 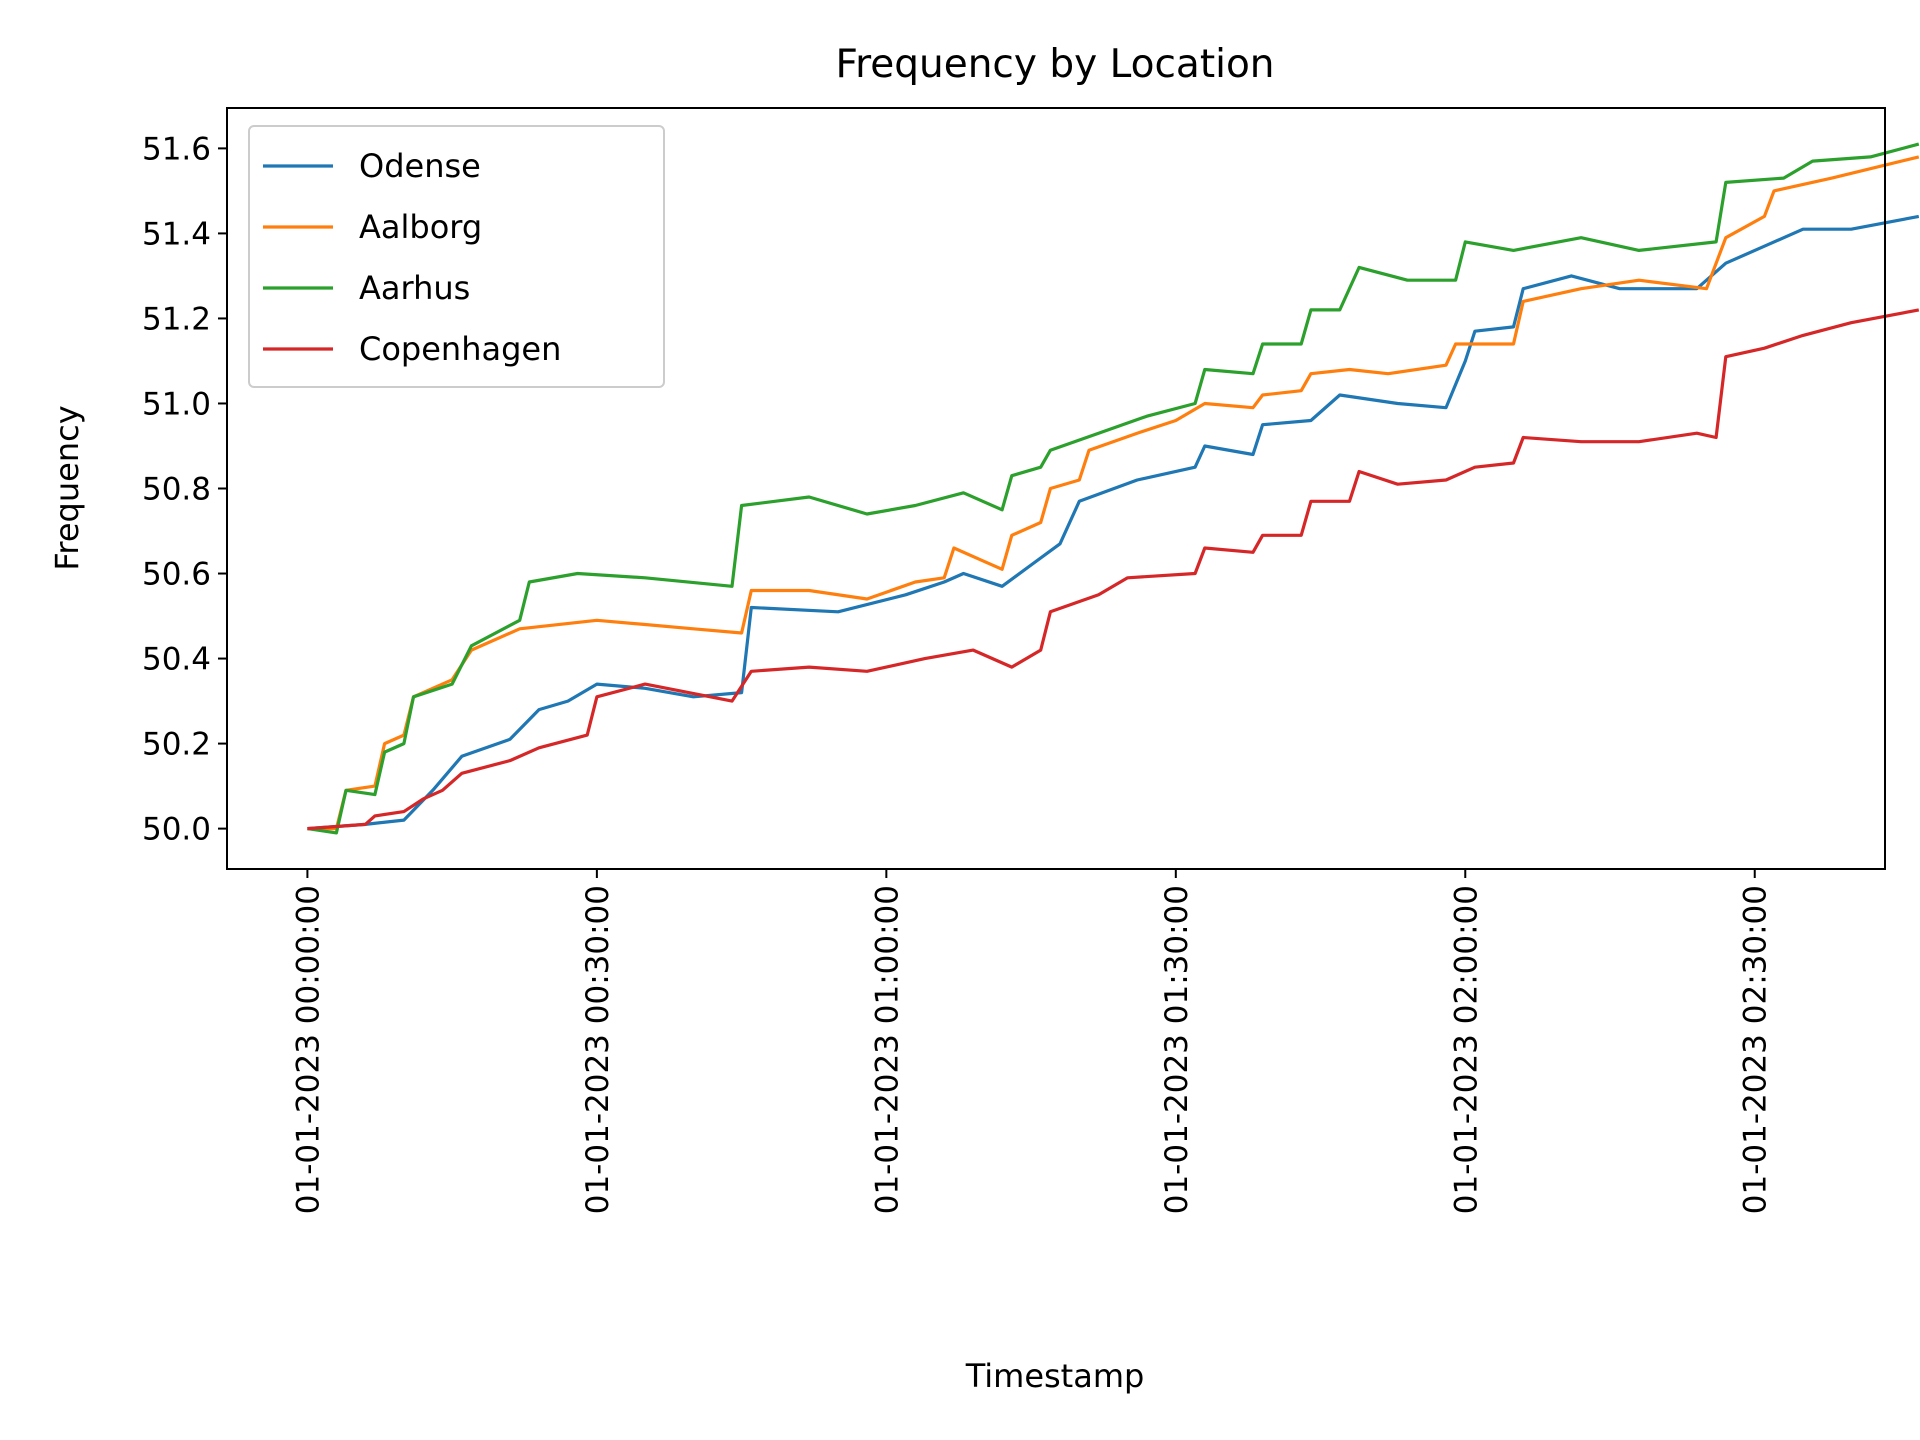 I want to click on legend-label: Copenhagen, so click(x=460, y=349).